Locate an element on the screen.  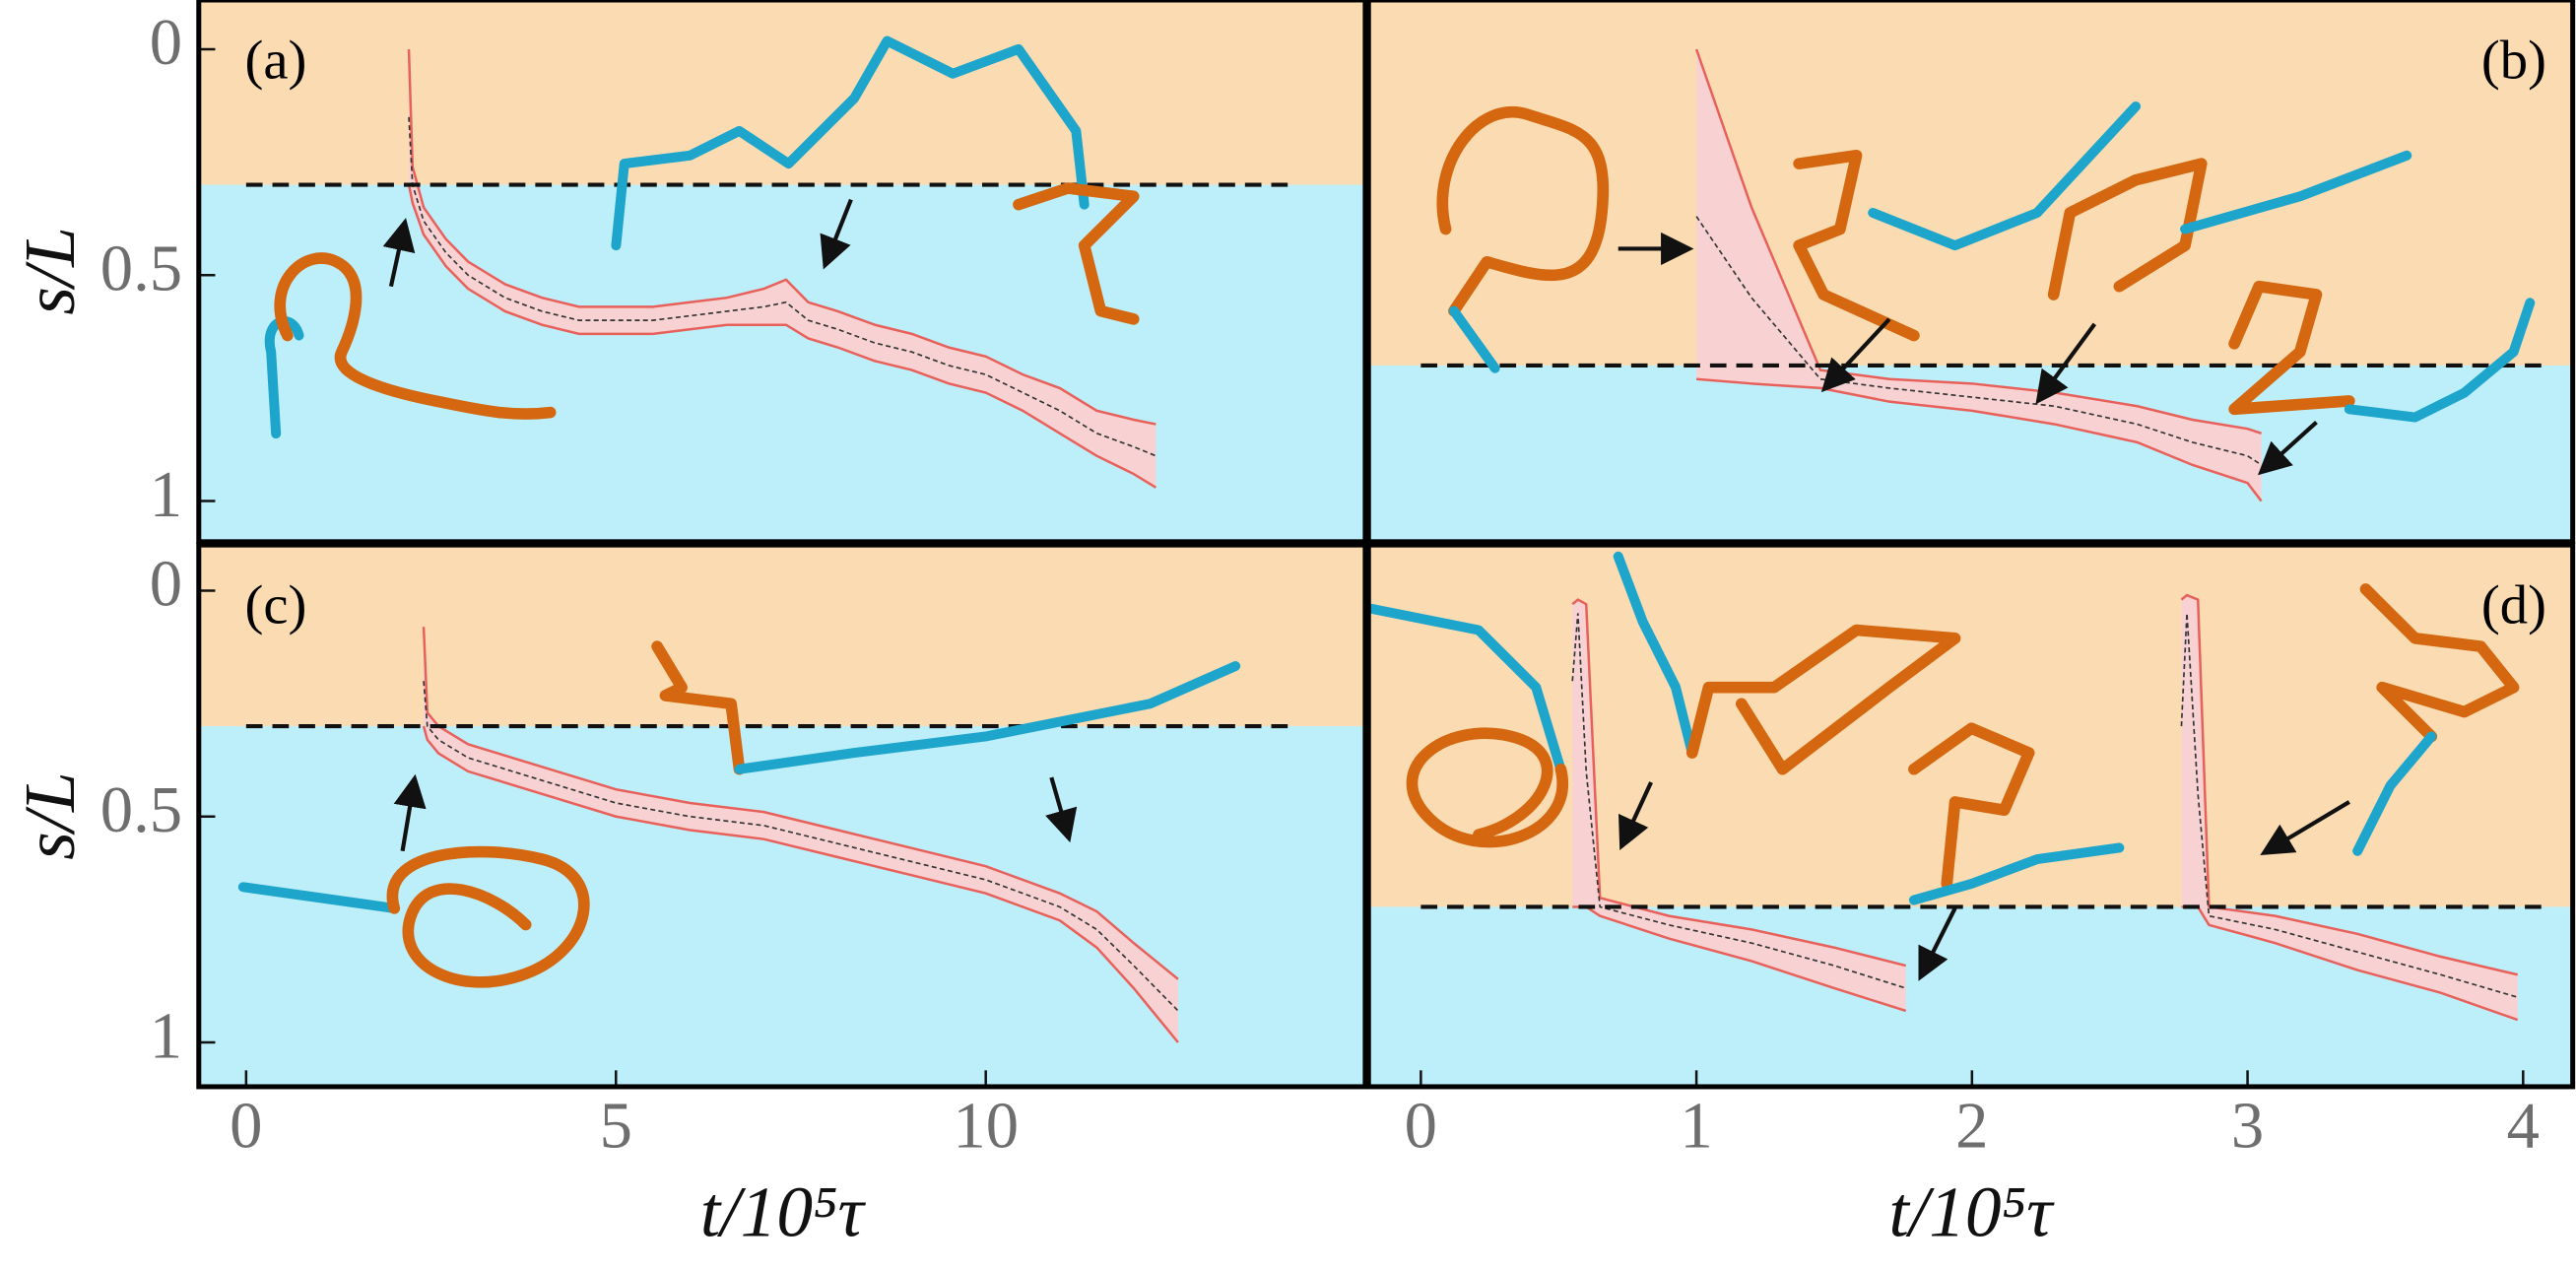
x-tick-label: 10 is located at coordinates (986, 1127).